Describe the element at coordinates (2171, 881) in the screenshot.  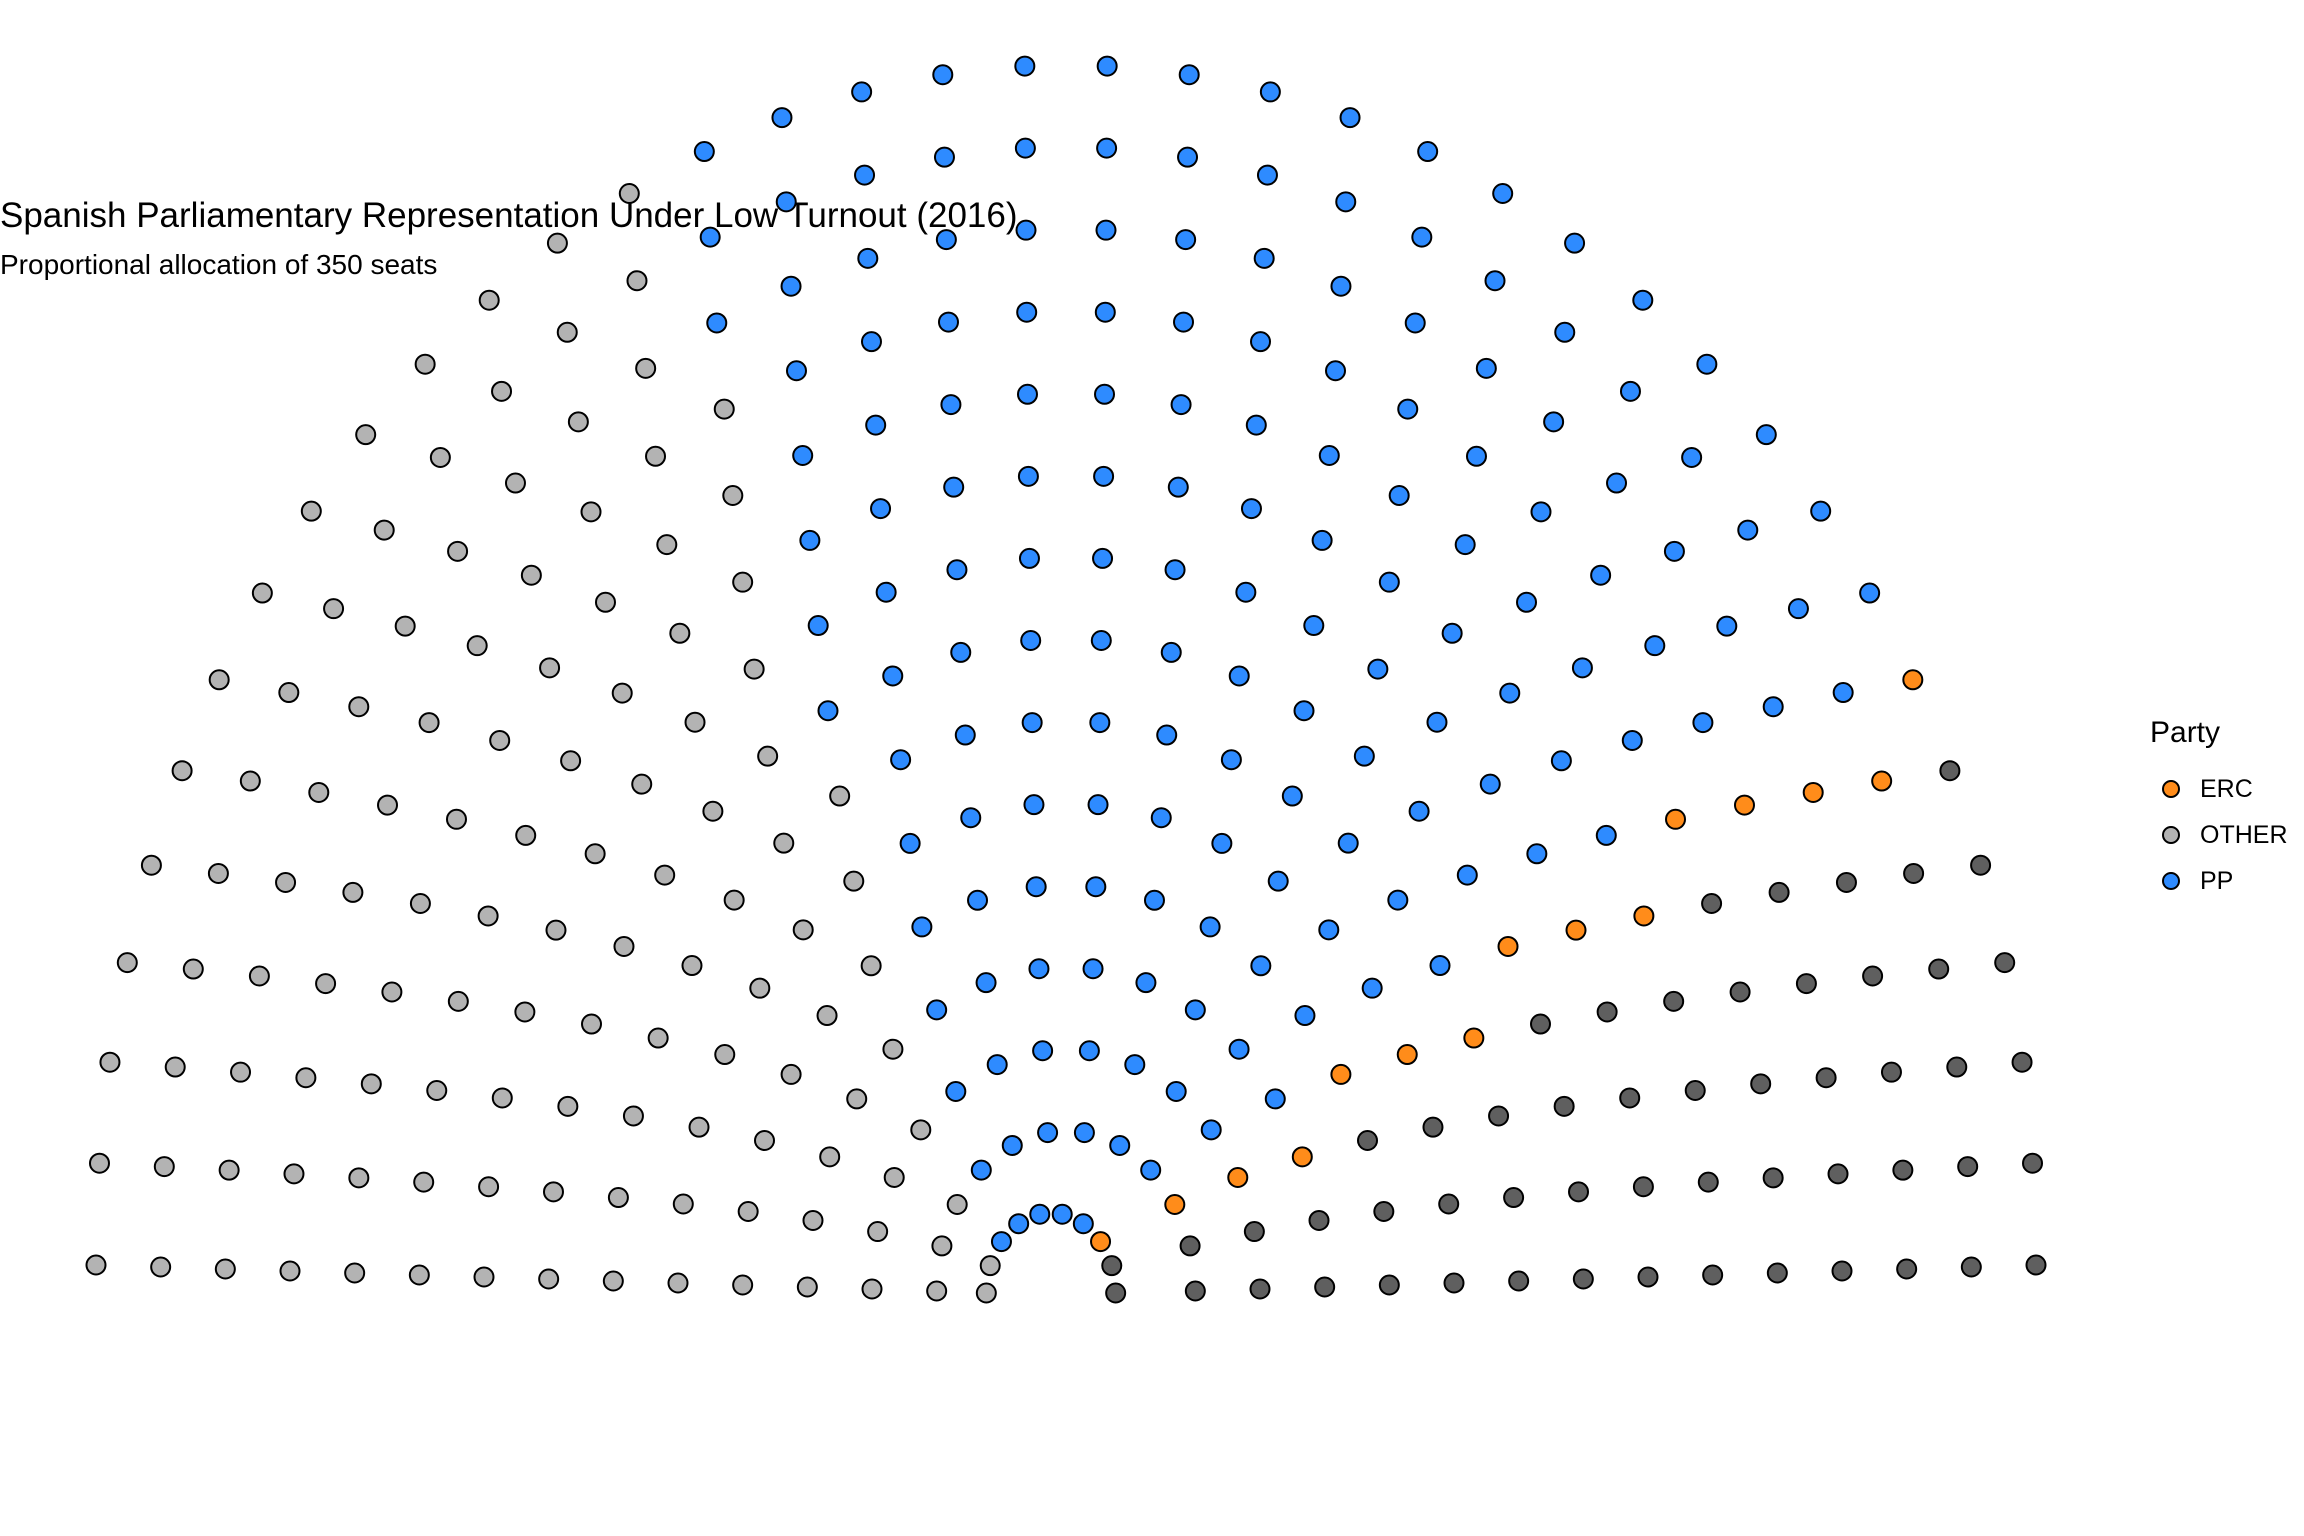
I see `legend-key-pp` at that location.